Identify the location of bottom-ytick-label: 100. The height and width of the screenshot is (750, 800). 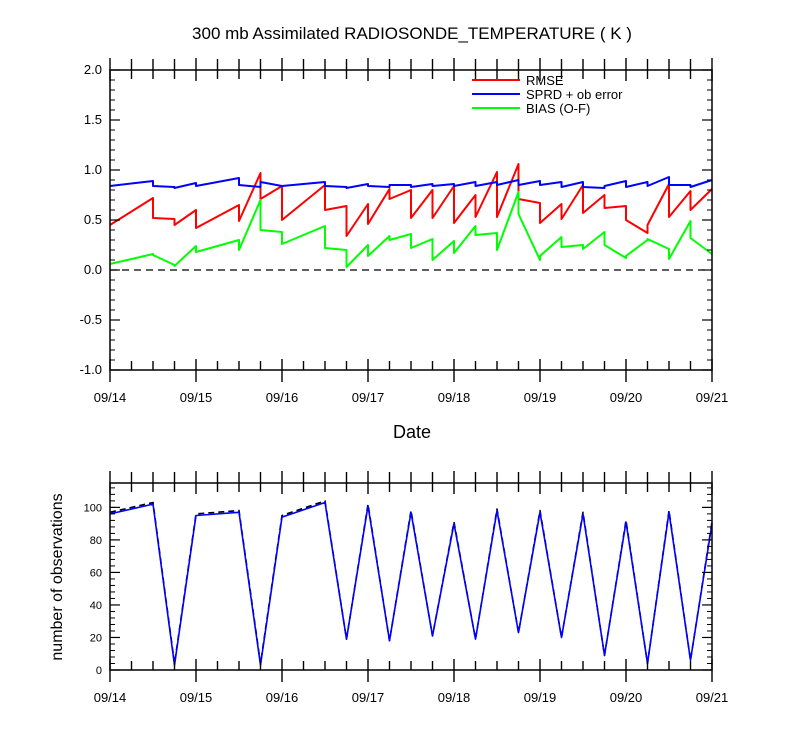
(93, 508).